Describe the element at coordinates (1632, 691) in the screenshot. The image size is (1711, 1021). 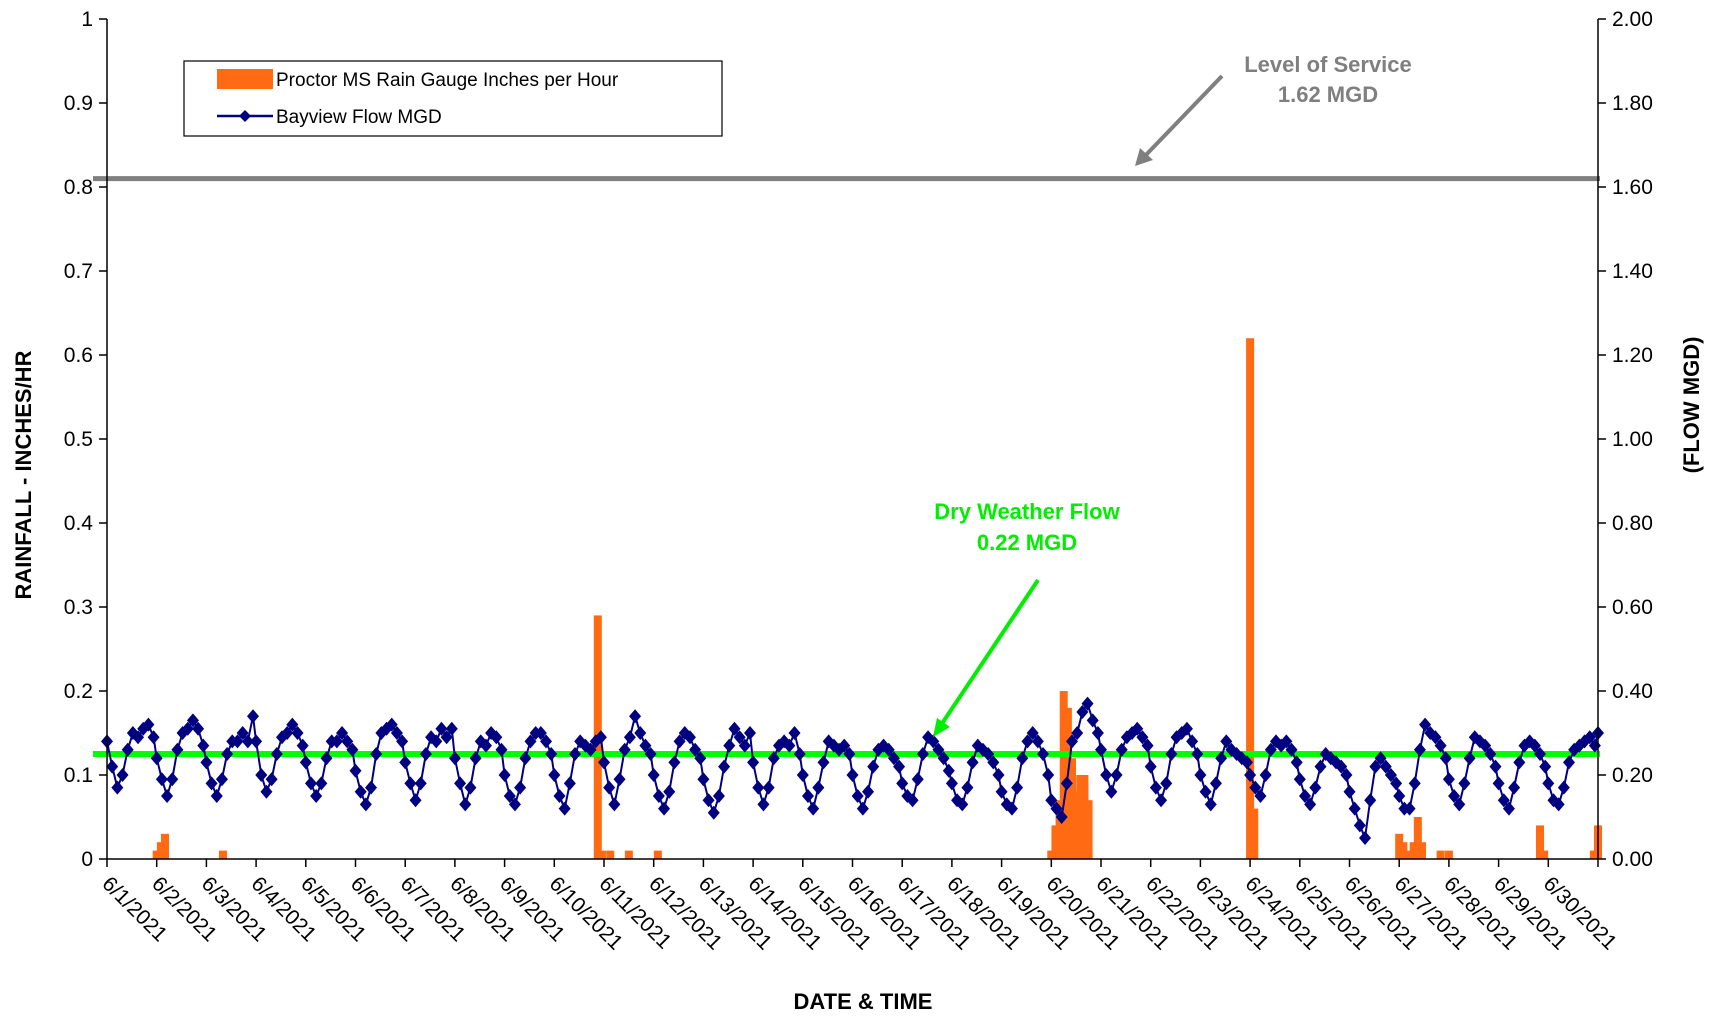
I see `y-right-tick-label: 0.40` at that location.